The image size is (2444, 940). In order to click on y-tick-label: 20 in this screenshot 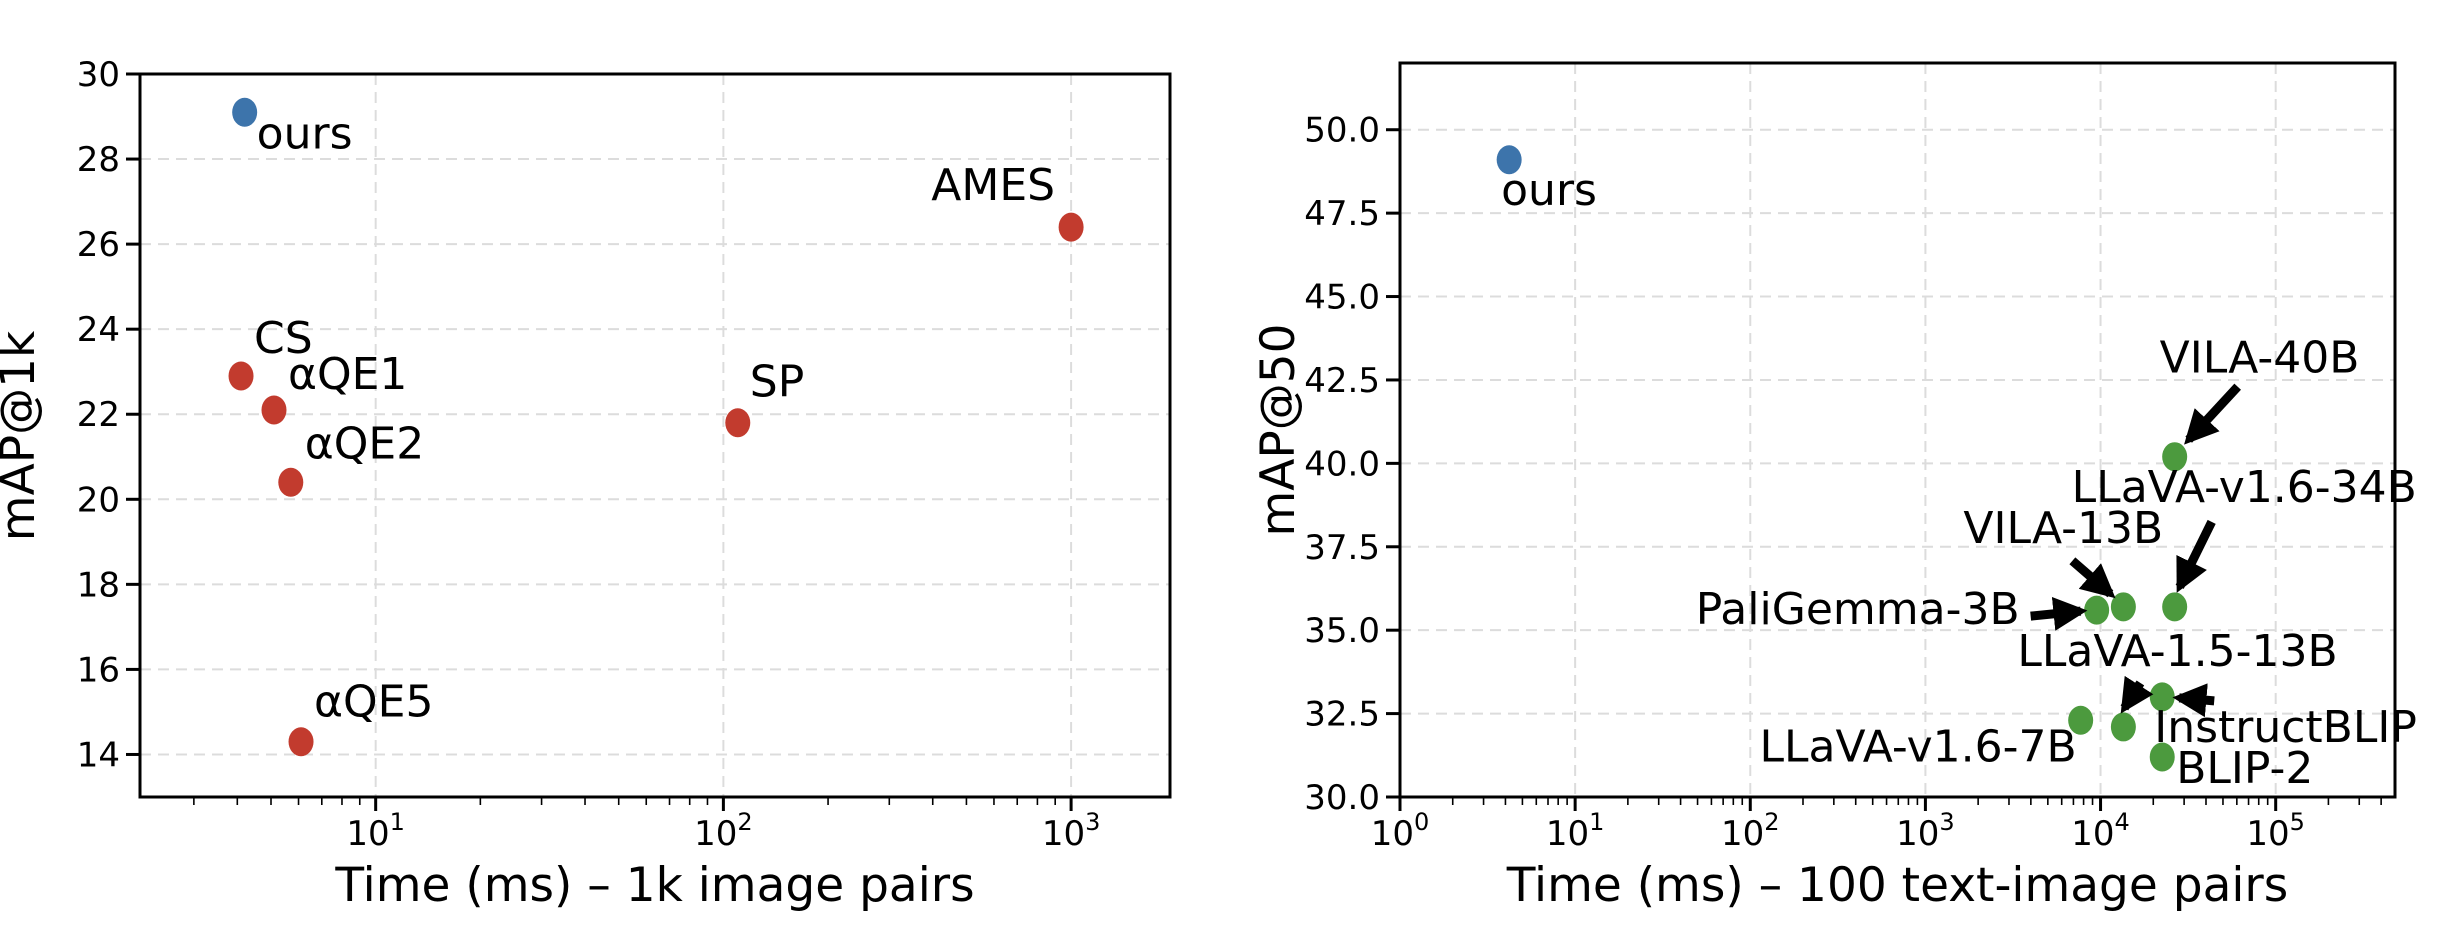, I will do `click(98, 500)`.